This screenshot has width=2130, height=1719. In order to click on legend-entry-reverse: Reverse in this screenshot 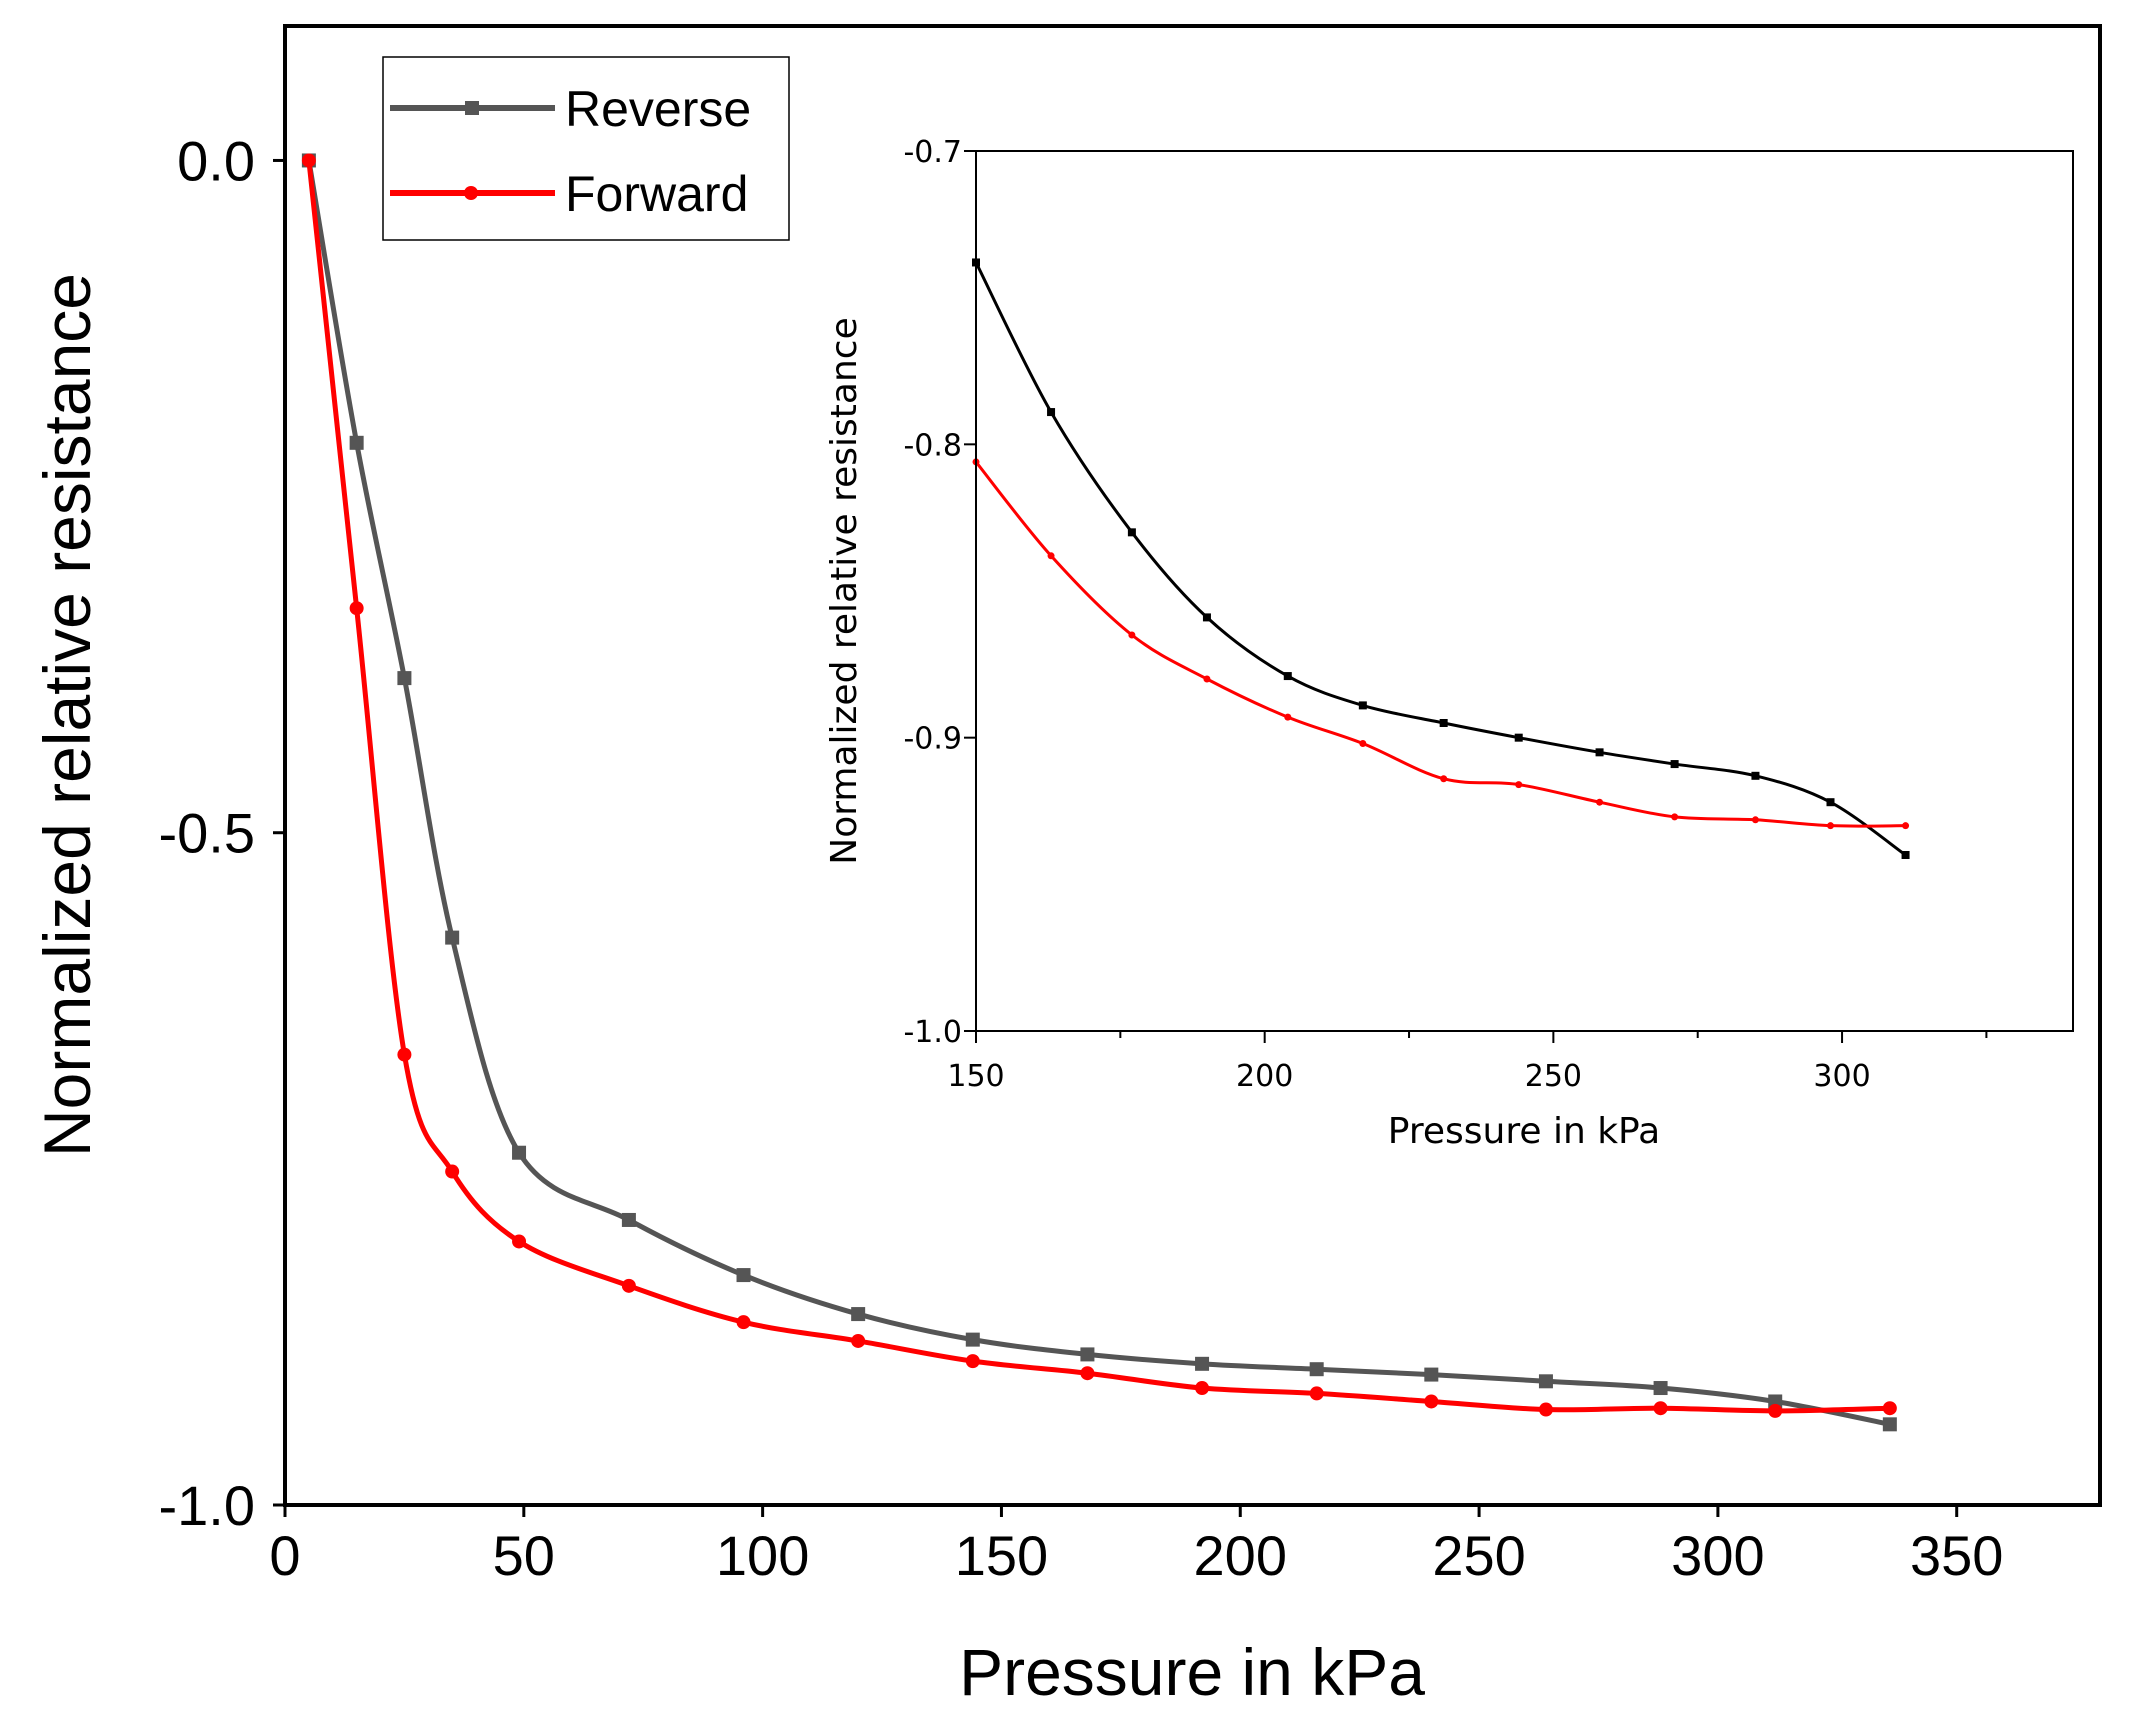, I will do `click(570, 109)`.